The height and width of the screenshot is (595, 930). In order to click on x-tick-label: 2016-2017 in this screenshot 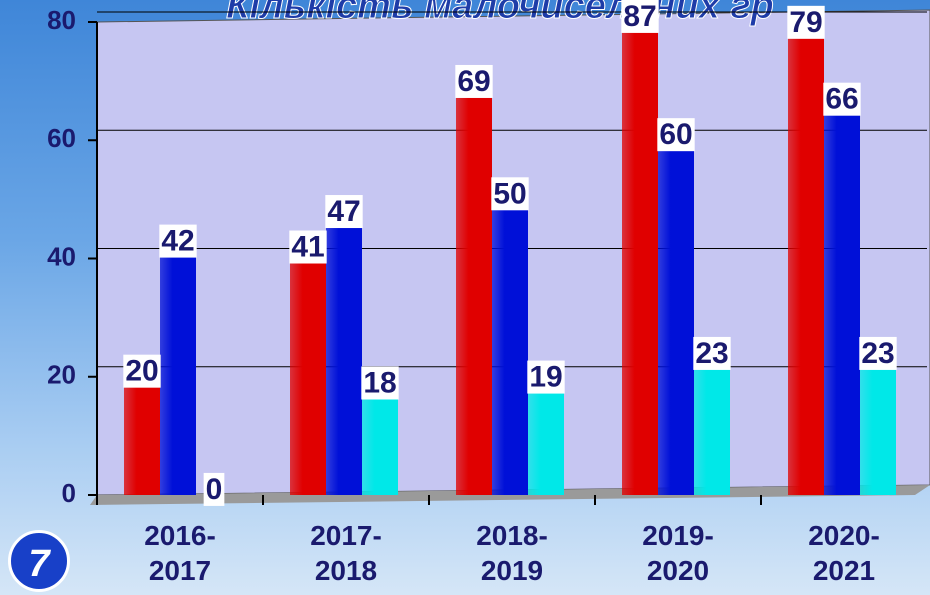, I will do `click(180, 553)`.